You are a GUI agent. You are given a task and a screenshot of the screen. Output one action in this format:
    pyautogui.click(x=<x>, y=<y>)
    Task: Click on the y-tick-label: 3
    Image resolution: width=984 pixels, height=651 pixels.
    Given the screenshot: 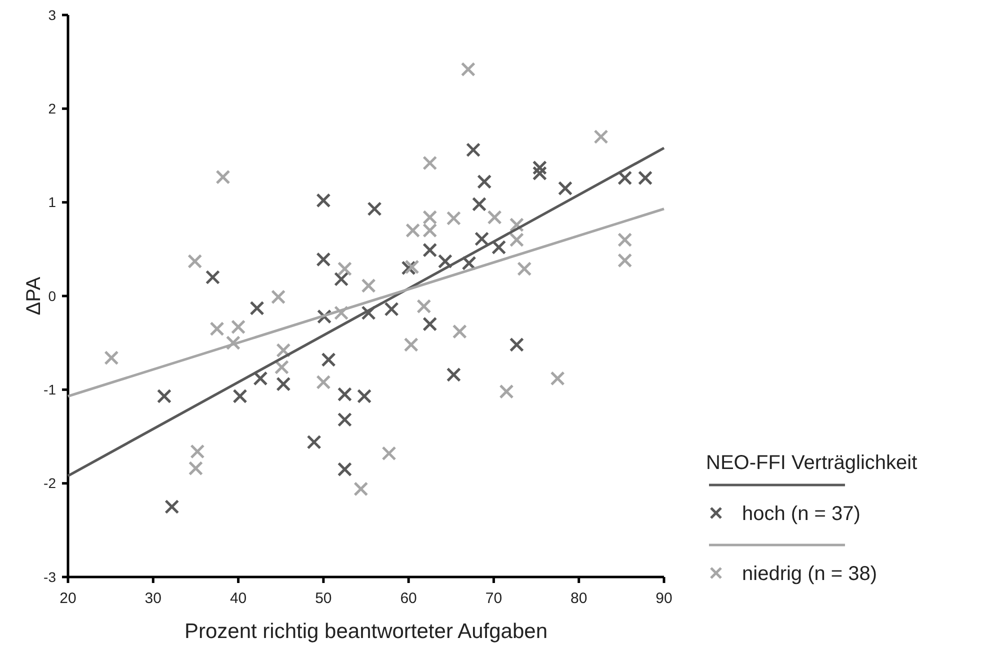 What is the action you would take?
    pyautogui.click(x=52, y=14)
    